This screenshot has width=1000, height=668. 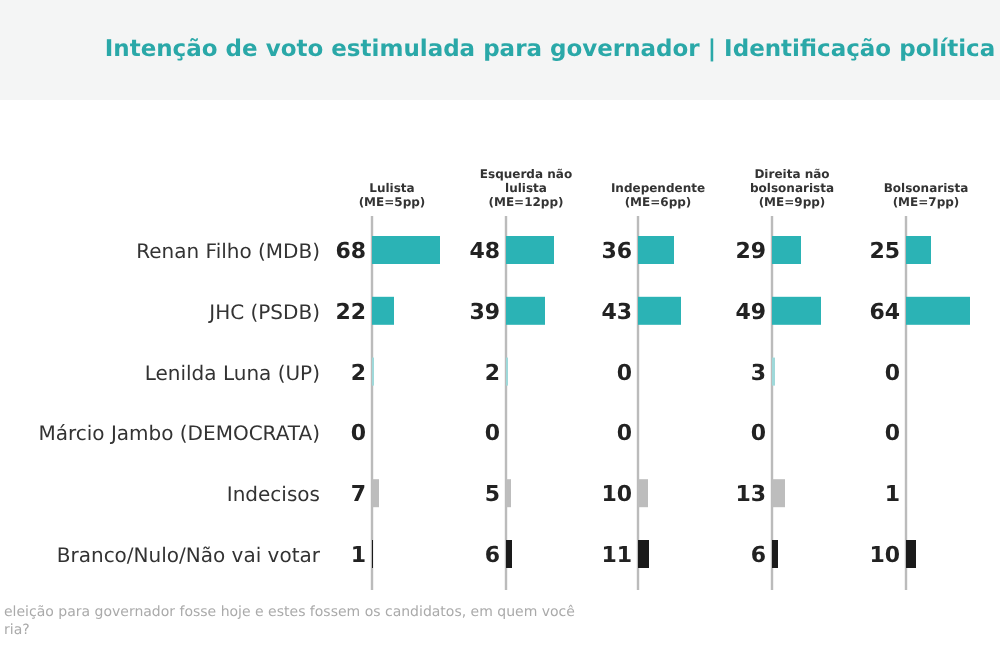 I want to click on data-label: 3, so click(x=758, y=372).